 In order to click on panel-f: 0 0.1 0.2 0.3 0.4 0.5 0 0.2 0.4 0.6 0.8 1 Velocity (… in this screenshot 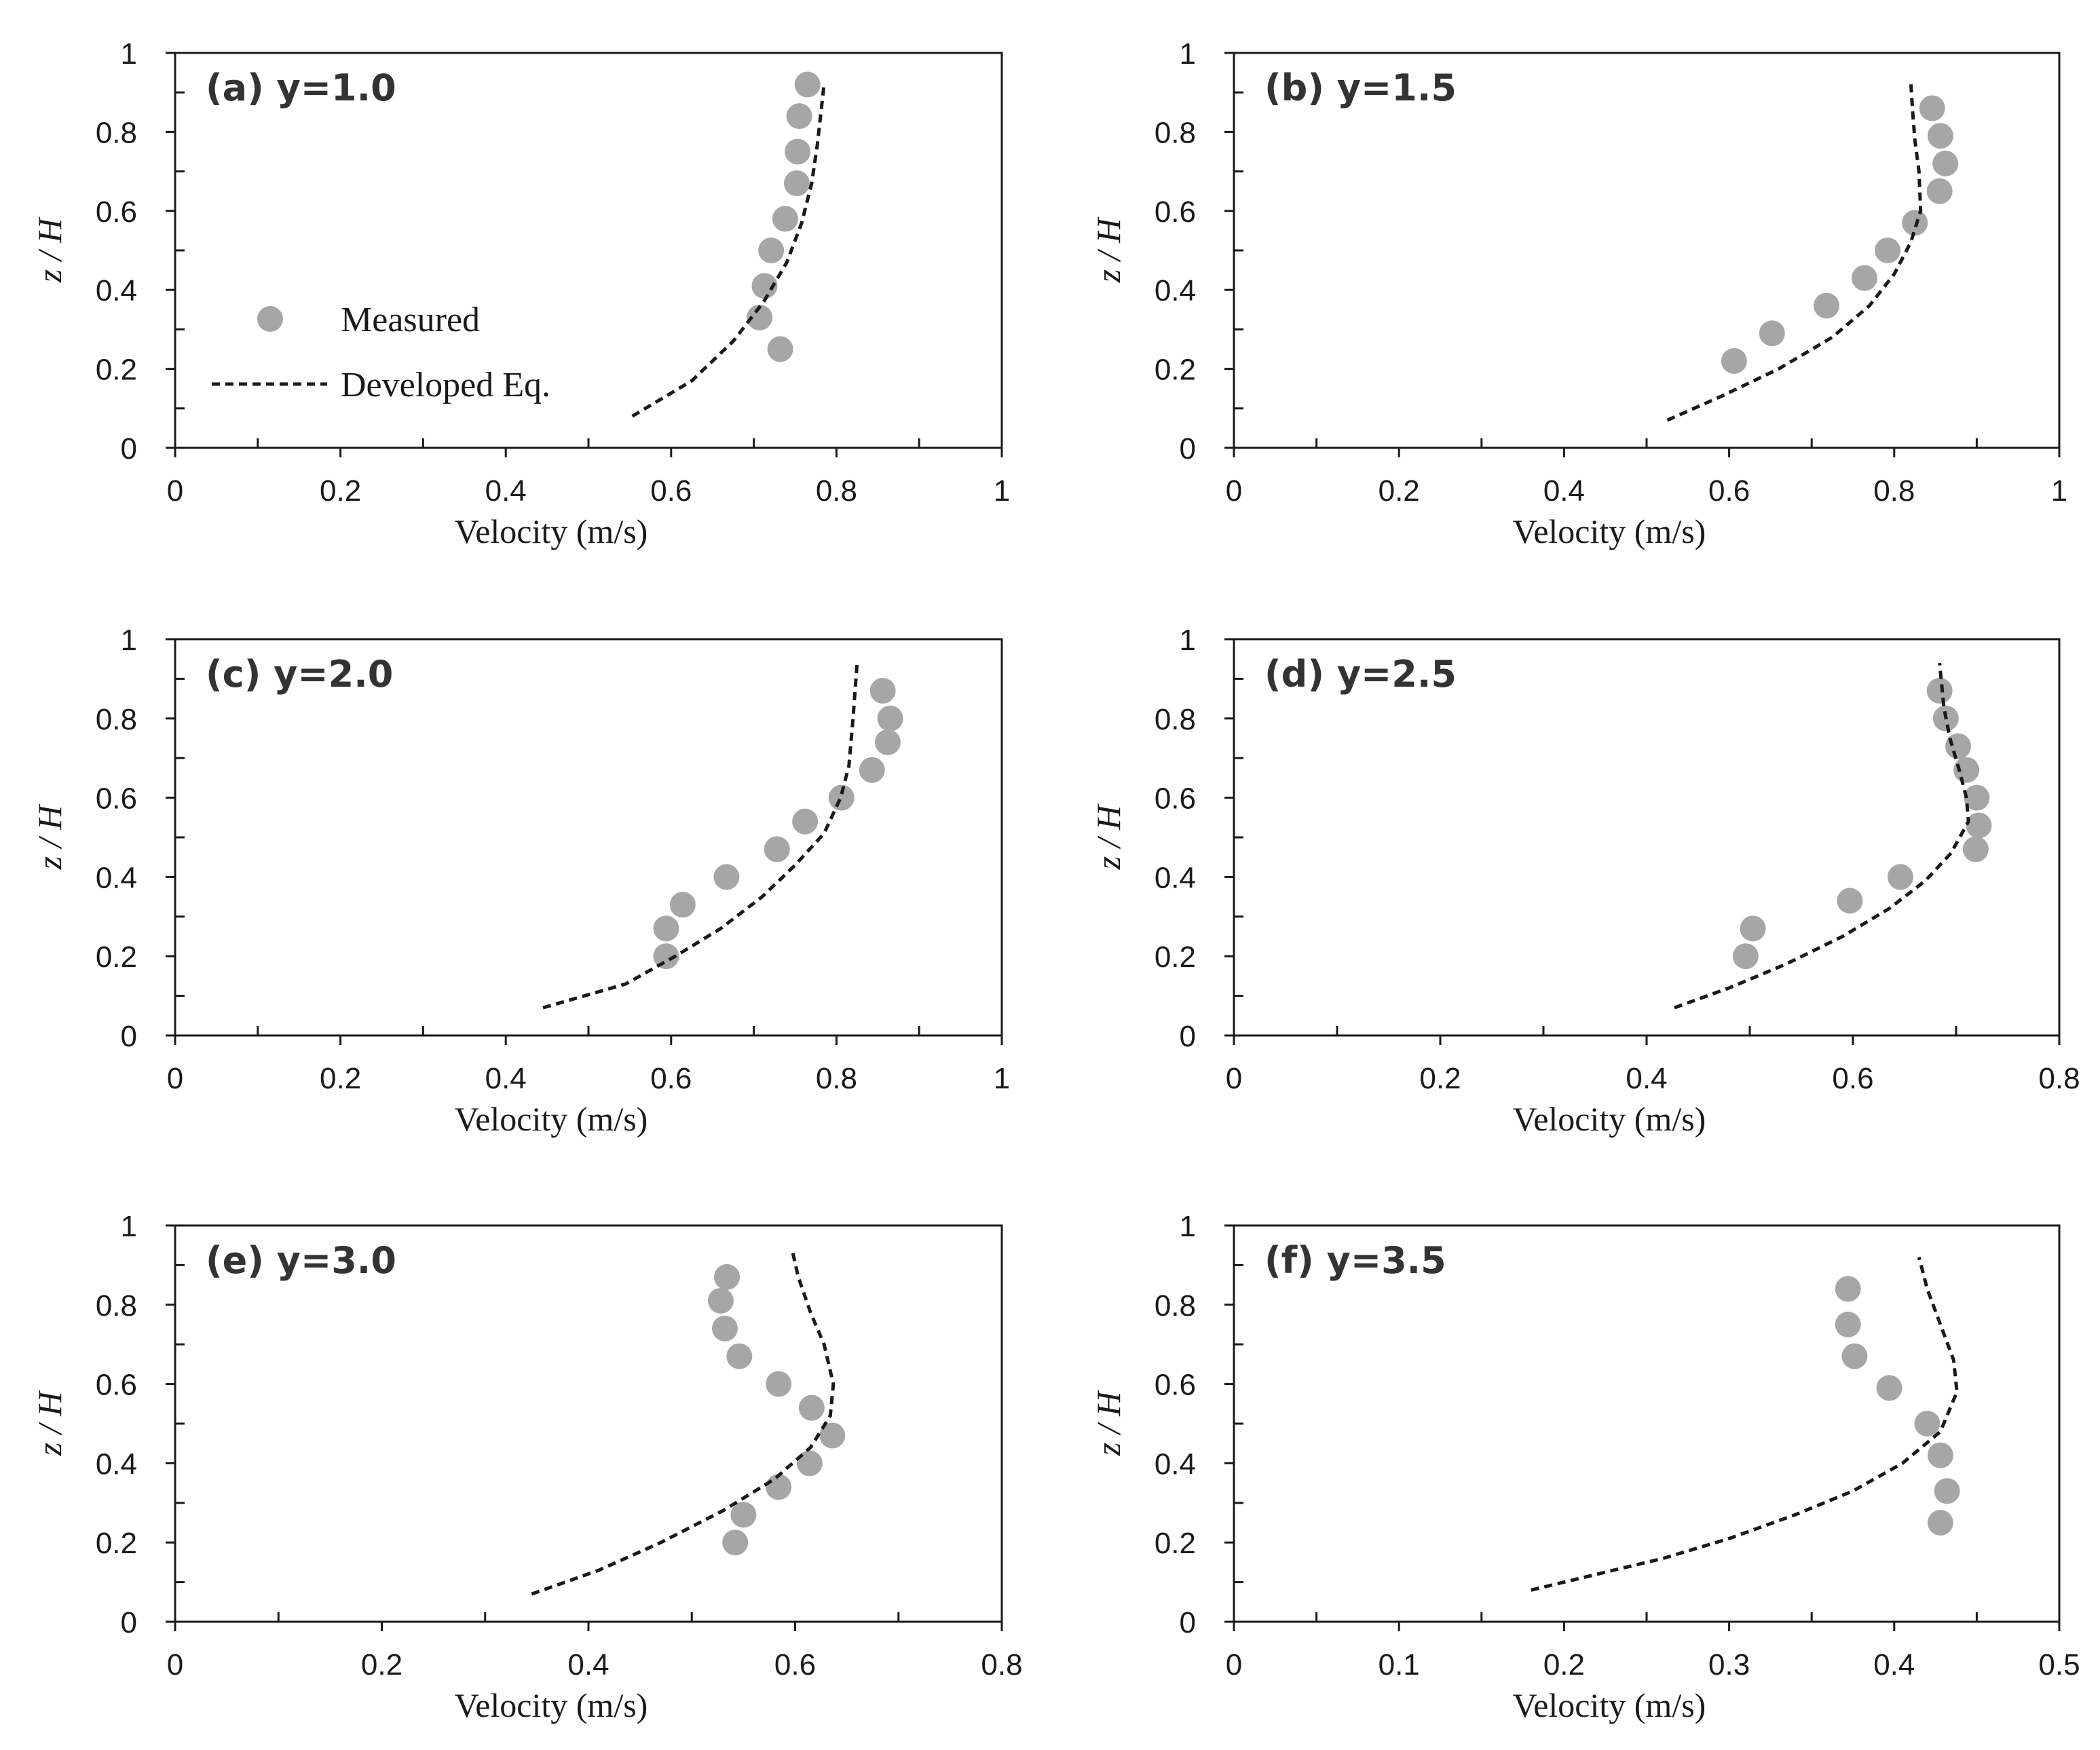, I will do `click(1585, 1467)`.